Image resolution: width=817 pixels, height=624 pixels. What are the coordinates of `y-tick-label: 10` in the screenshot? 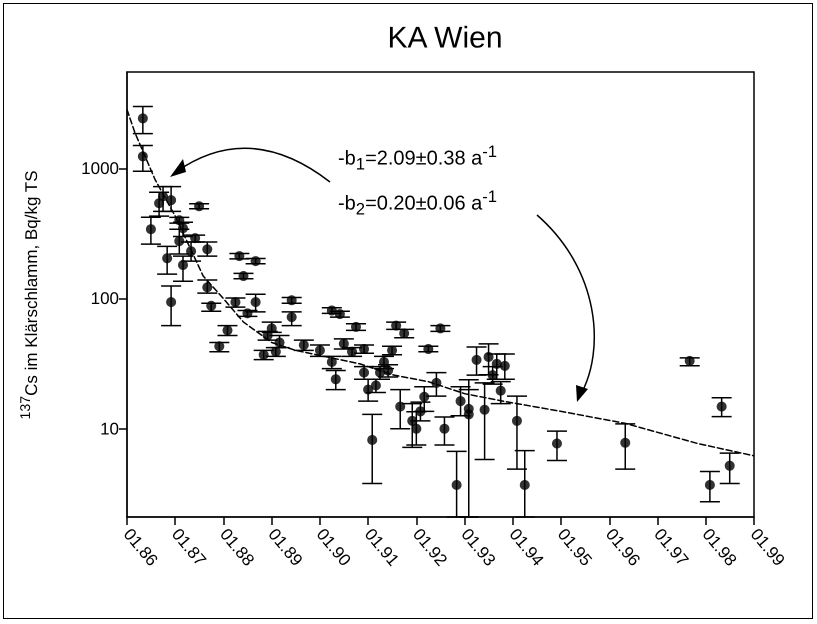 It's located at (109, 428).